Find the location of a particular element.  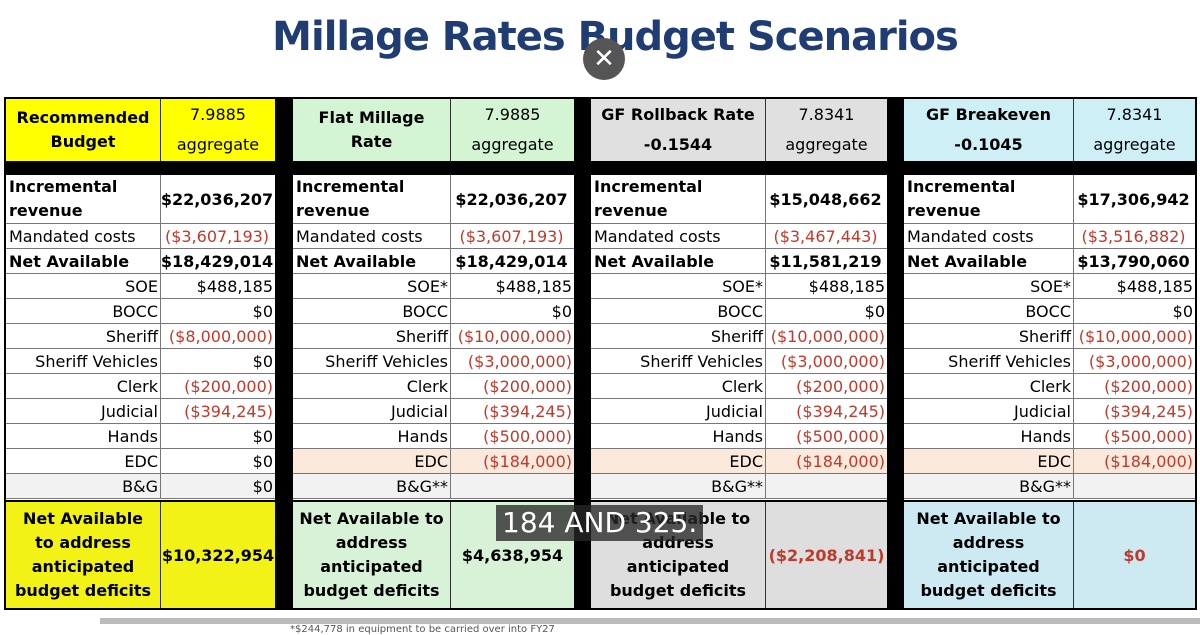

scenario-rate-change: -0.1544 is located at coordinates (678, 144).